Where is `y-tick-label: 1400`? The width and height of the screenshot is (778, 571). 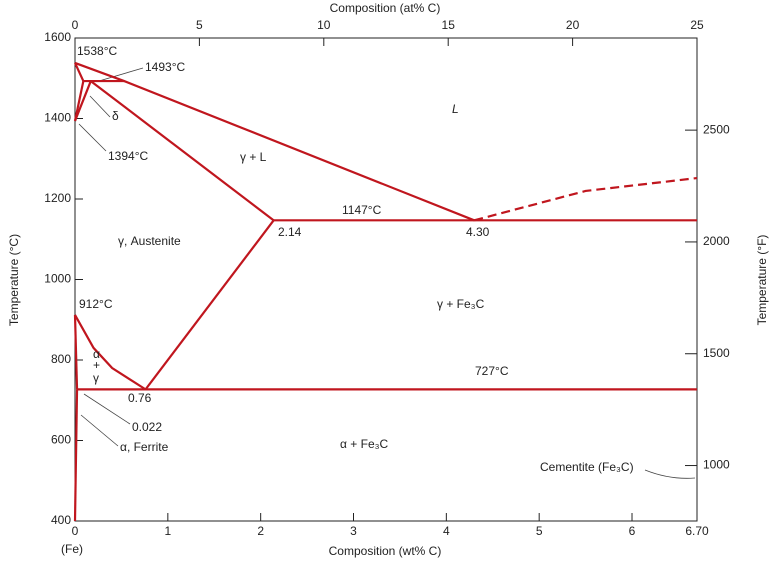 y-tick-label: 1400 is located at coordinates (57, 118).